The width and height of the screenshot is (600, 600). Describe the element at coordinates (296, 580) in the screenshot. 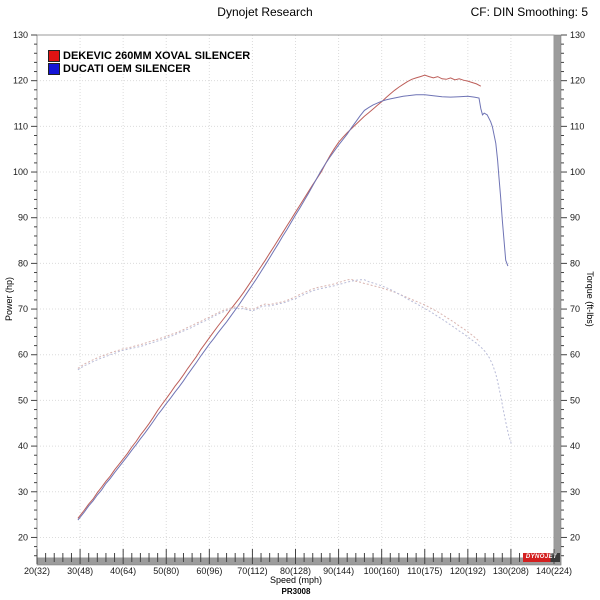

I see `x-axis-title: Speed (mph)` at that location.